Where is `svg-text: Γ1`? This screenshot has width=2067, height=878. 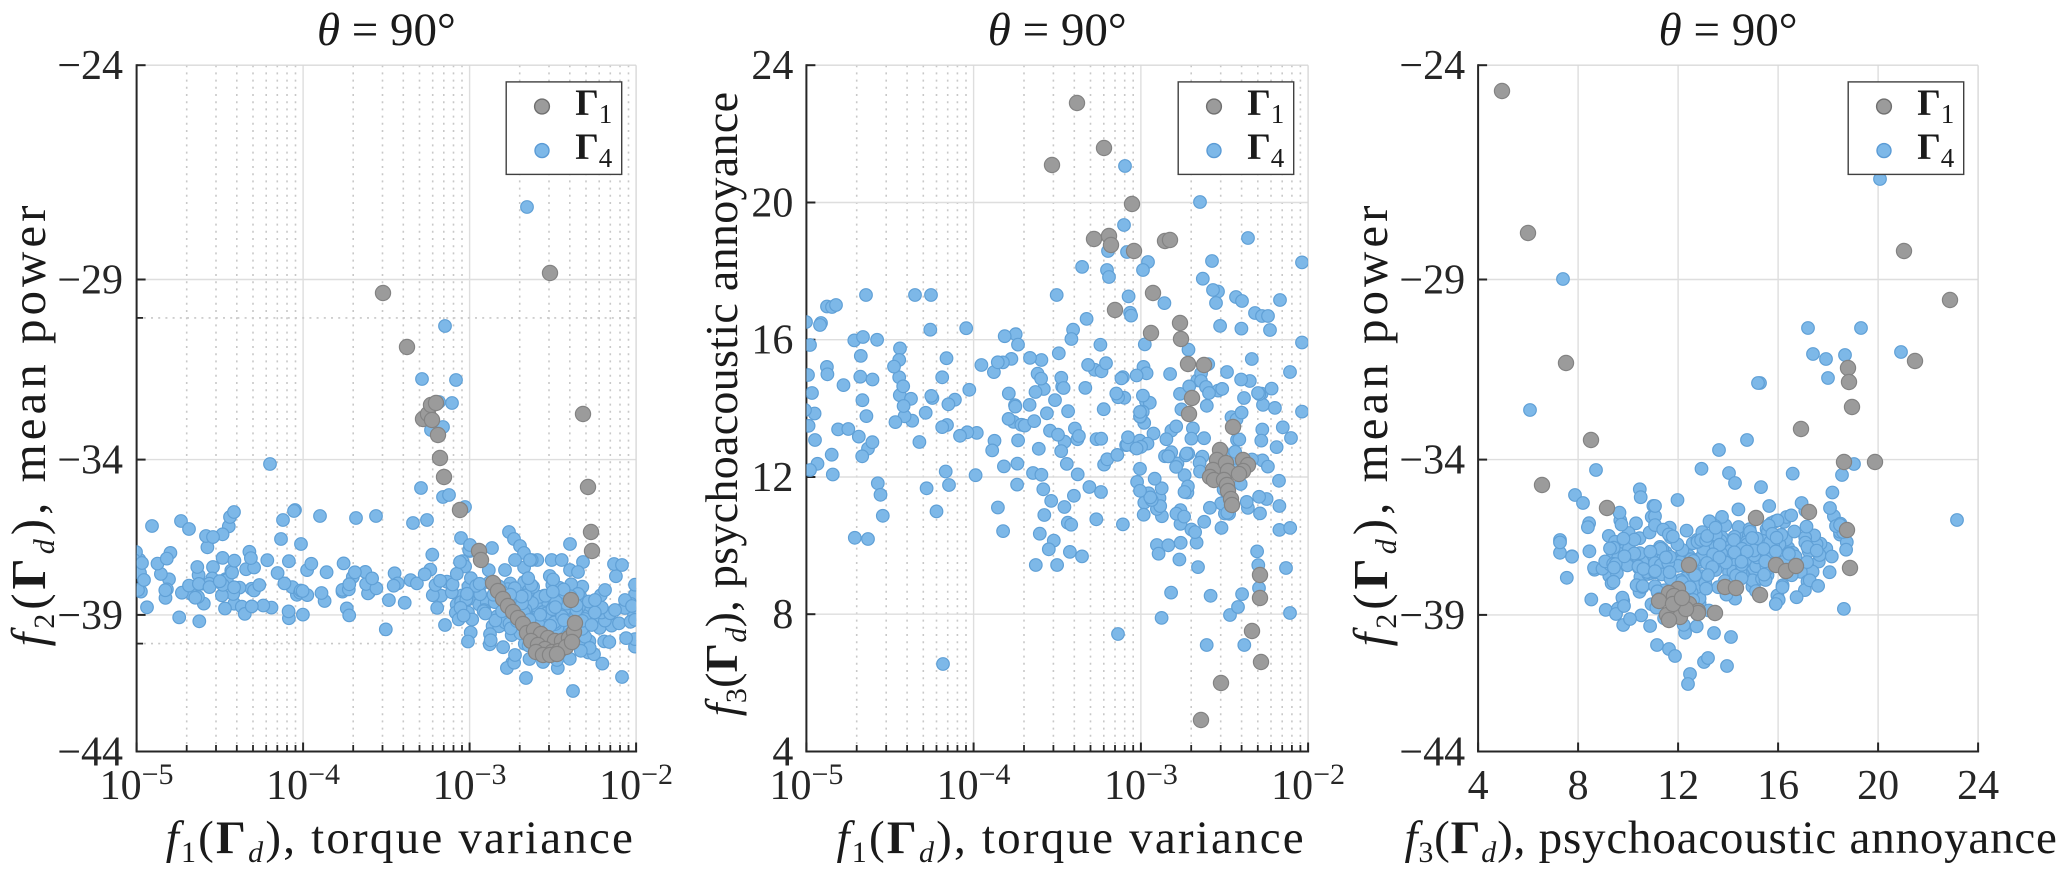
svg-text: Γ1 is located at coordinates (1935, 106).